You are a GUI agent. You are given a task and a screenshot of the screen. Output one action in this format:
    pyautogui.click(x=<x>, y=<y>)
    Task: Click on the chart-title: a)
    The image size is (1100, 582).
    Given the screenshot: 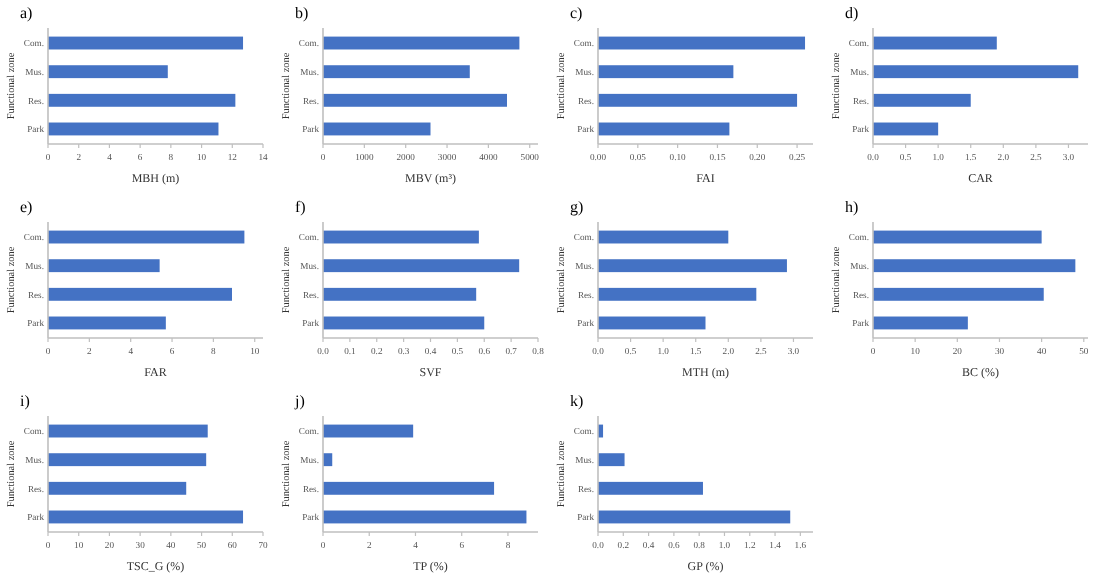 What is the action you would take?
    pyautogui.click(x=27, y=13)
    